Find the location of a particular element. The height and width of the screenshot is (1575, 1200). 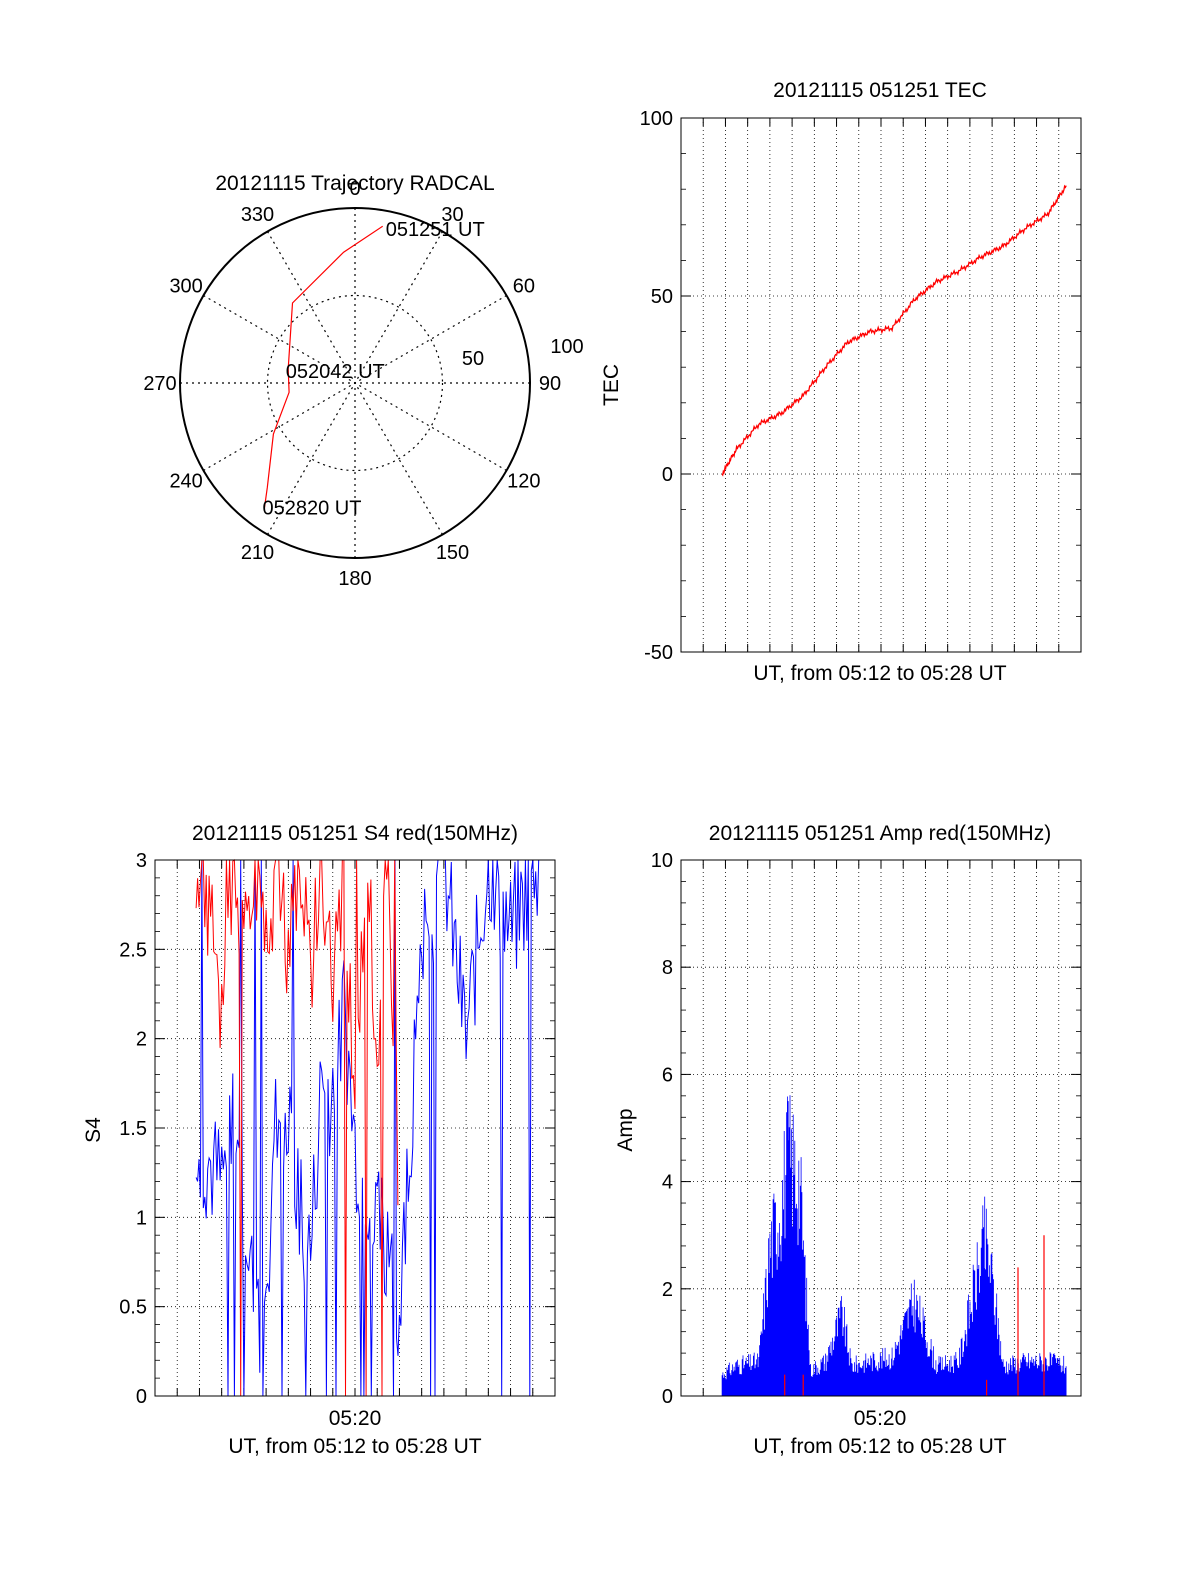

tec-frame is located at coordinates (881, 385).